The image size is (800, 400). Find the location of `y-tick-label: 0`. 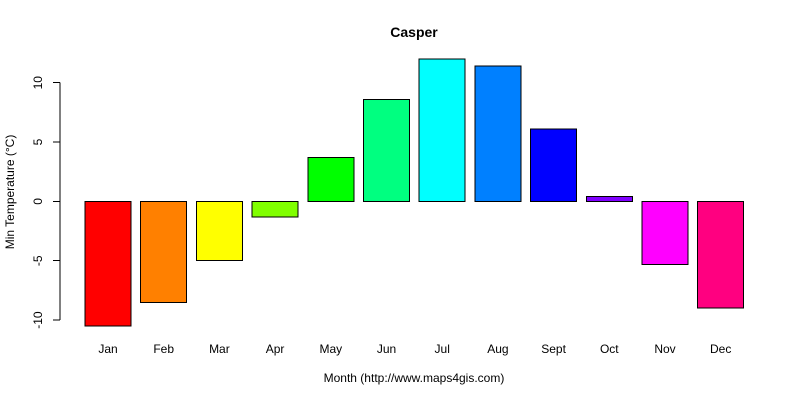

y-tick-label: 0 is located at coordinates (38, 201).